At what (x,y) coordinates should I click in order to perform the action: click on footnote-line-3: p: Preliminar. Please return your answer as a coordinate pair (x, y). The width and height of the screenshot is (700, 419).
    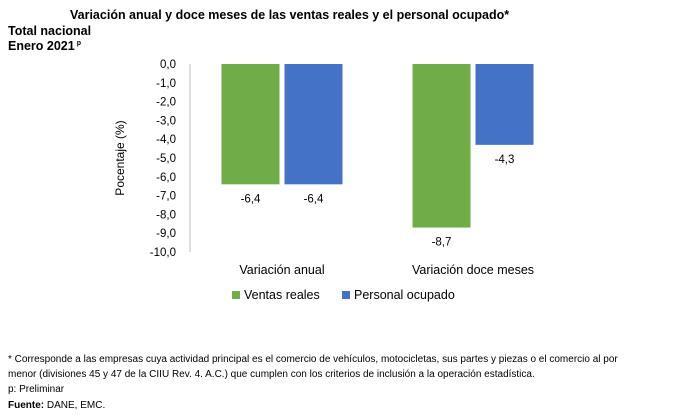
    Looking at the image, I should click on (36, 389).